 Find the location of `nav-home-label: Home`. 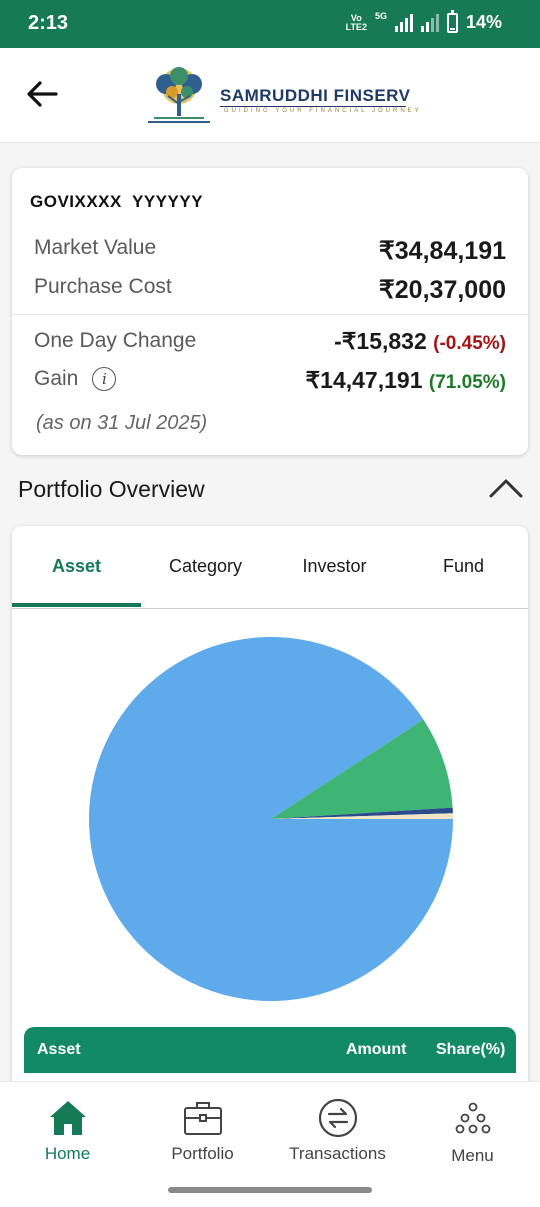

nav-home-label: Home is located at coordinates (67, 1153).